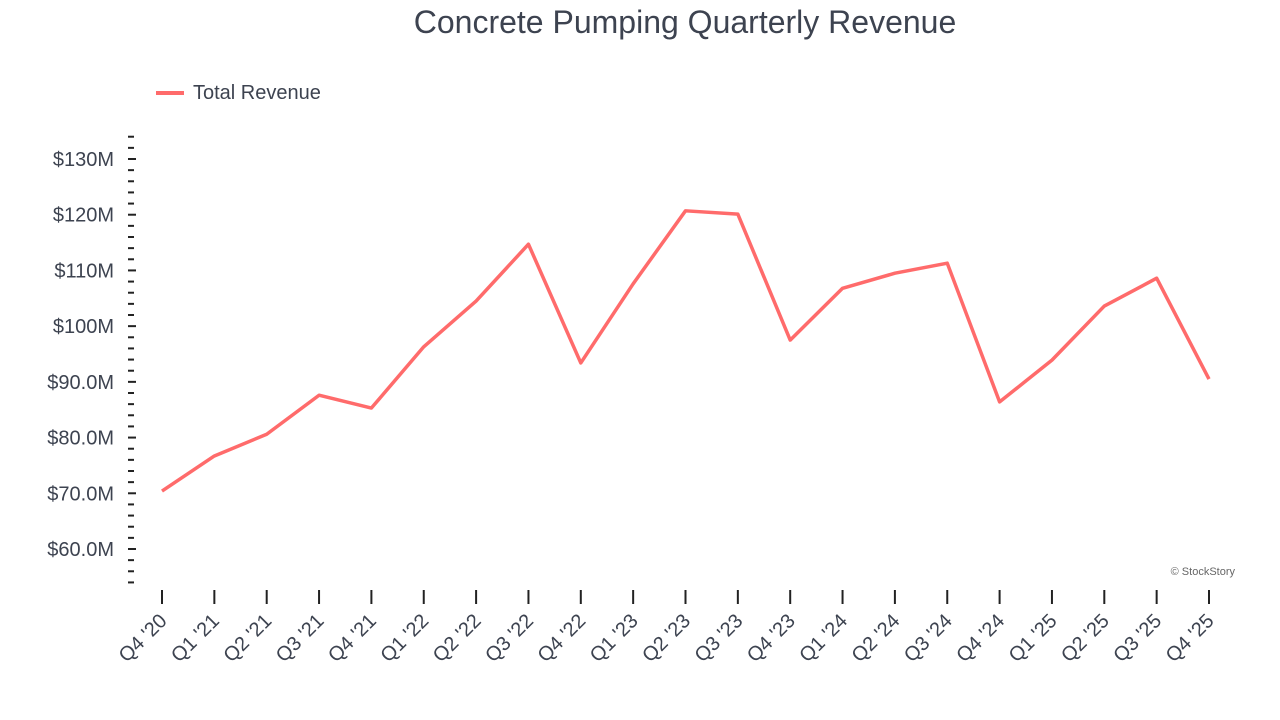  What do you see at coordinates (771, 638) in the screenshot?
I see `x-tick-label: Q4 '23` at bounding box center [771, 638].